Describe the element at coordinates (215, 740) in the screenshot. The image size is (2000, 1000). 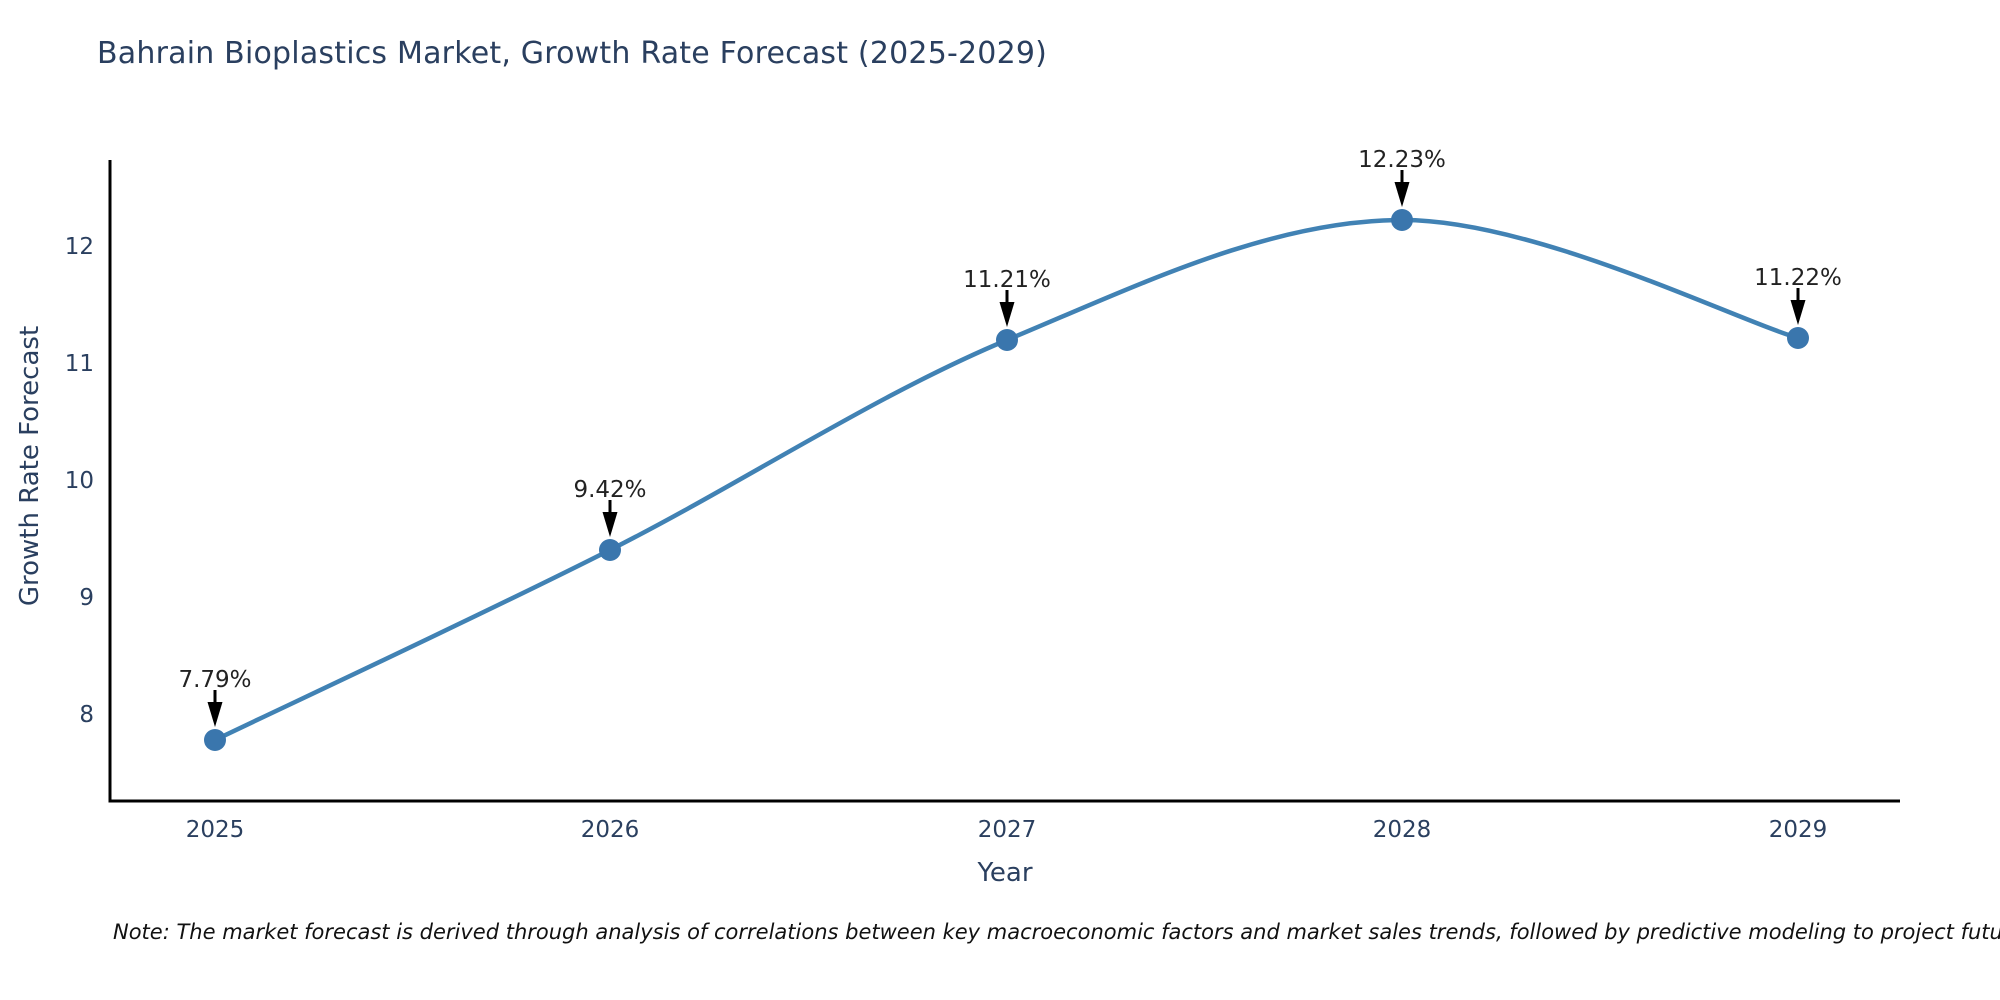
I see `data-point-2025` at that location.